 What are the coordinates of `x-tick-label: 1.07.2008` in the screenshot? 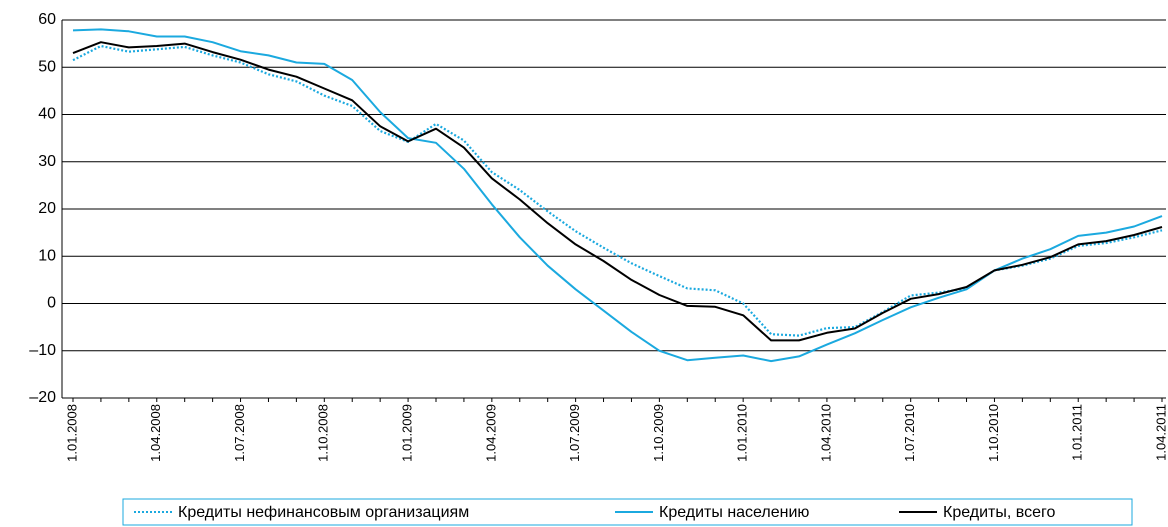 It's located at (239, 433).